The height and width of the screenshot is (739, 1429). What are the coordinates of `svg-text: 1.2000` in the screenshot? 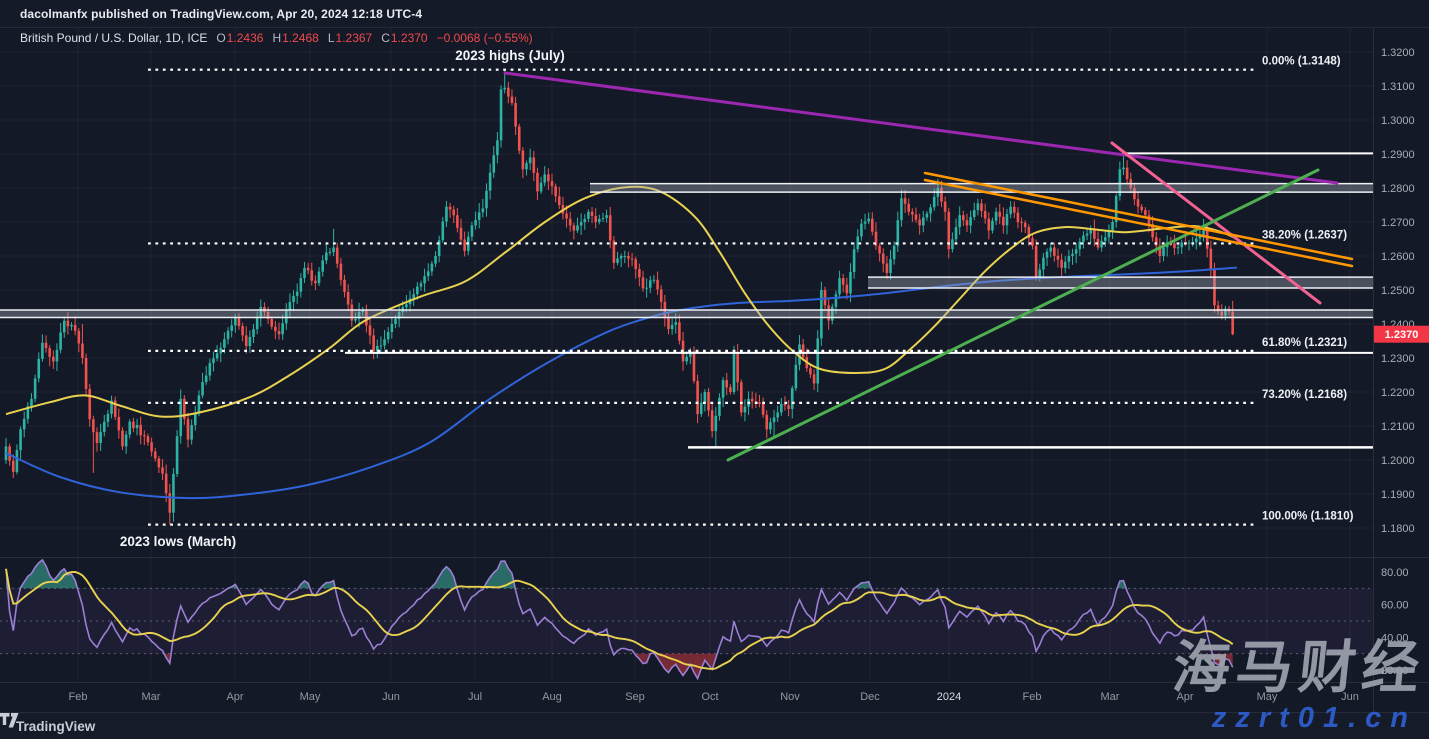 It's located at (1398, 461).